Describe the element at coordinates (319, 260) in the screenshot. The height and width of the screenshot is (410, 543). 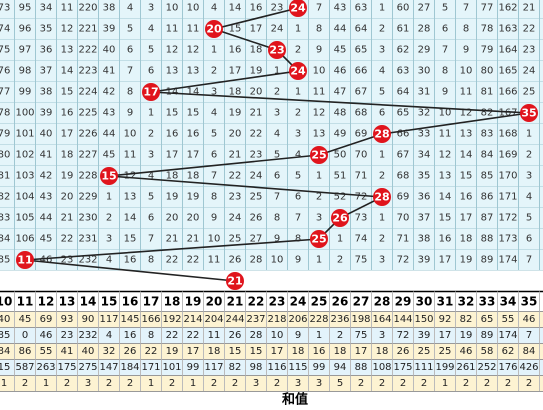
I see `cell-value: 1` at that location.